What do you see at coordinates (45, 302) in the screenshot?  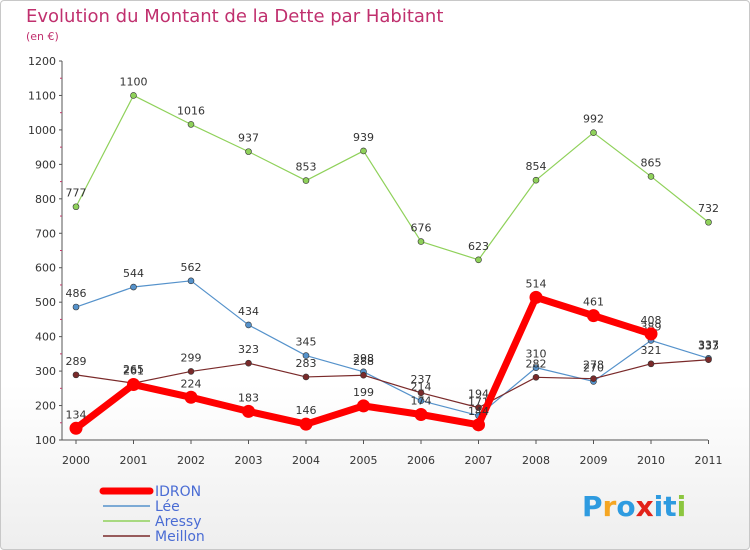 I see `y-tick-label: 500` at bounding box center [45, 302].